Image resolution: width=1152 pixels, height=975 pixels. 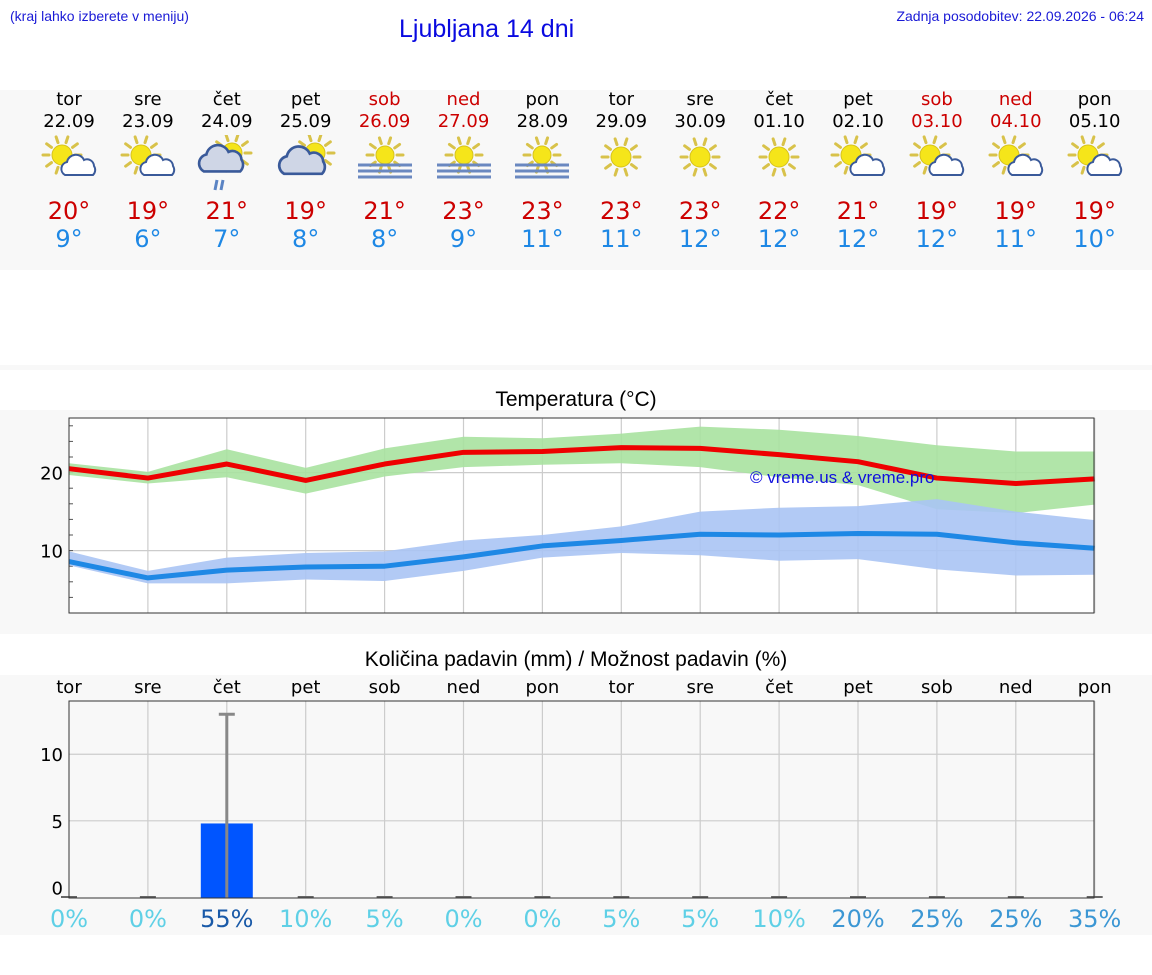 What do you see at coordinates (576, 367) in the screenshot?
I see `separator-band` at bounding box center [576, 367].